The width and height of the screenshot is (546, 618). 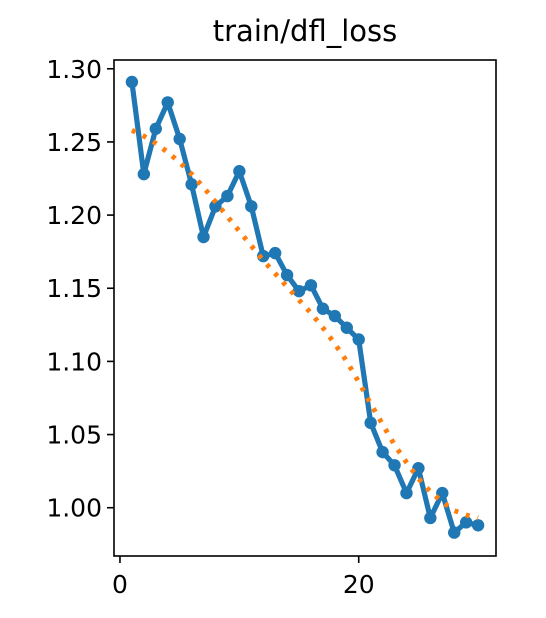 What do you see at coordinates (74, 69) in the screenshot?
I see `y-tick-label: 1.30` at bounding box center [74, 69].